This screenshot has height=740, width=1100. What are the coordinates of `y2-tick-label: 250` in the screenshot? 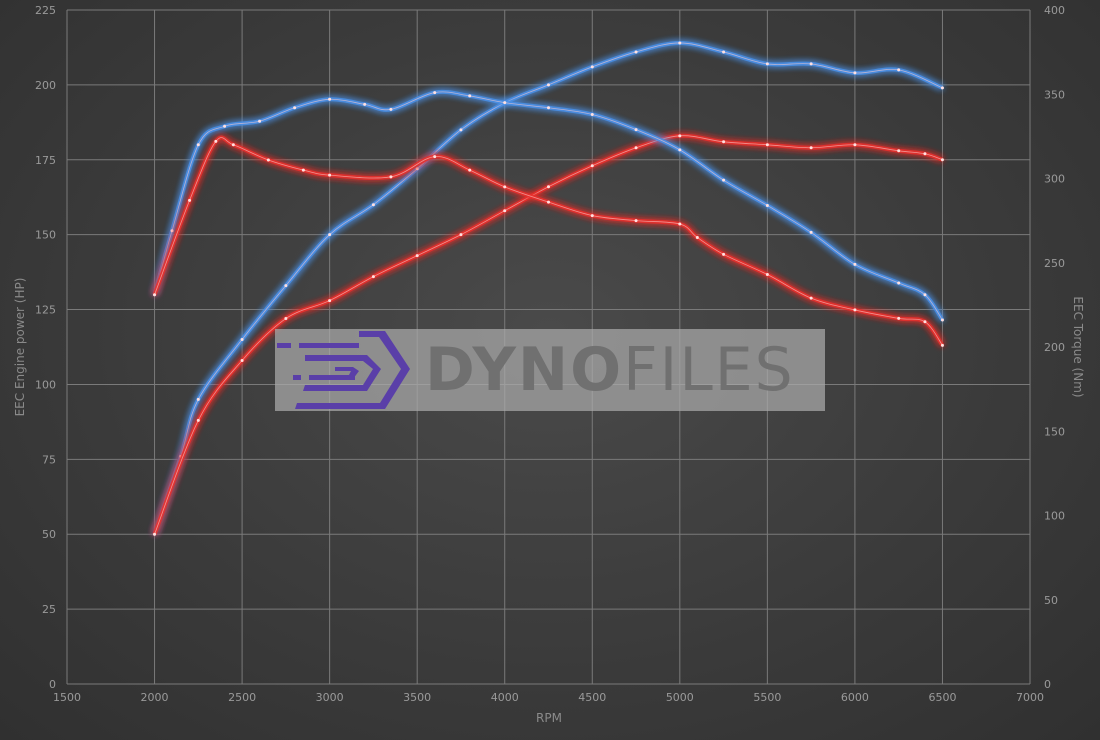 It's located at (1054, 263).